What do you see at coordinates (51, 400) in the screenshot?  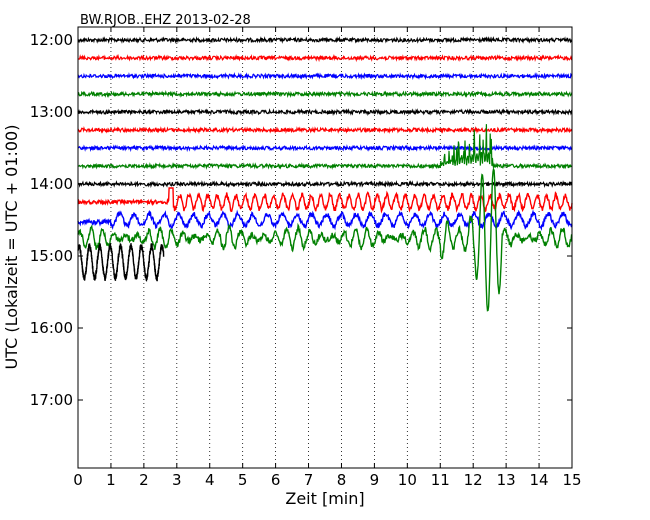 I see `y-tick-label: 17:00` at bounding box center [51, 400].